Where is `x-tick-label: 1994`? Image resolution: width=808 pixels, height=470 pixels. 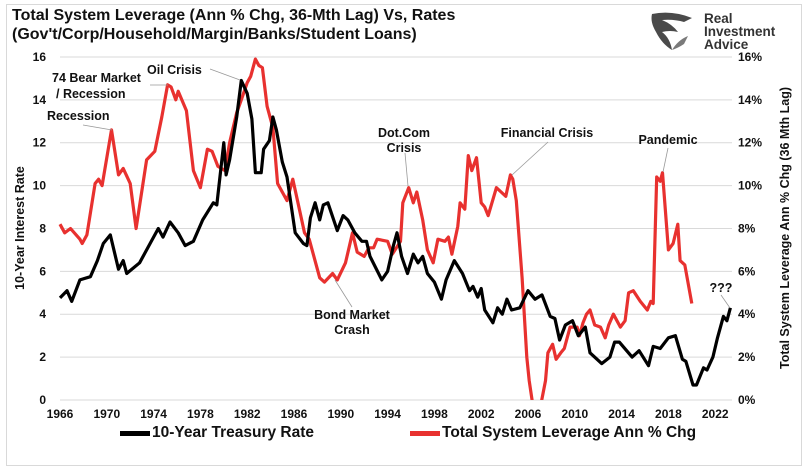 x-tick-label: 1994 is located at coordinates (387, 414).